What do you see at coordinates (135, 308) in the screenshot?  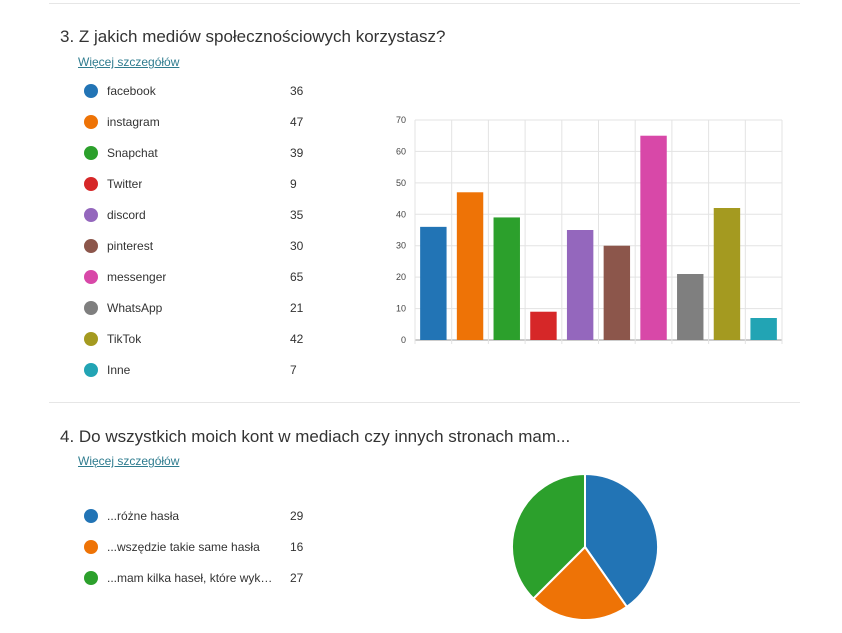 I see `legend-label: WhatsApp` at bounding box center [135, 308].